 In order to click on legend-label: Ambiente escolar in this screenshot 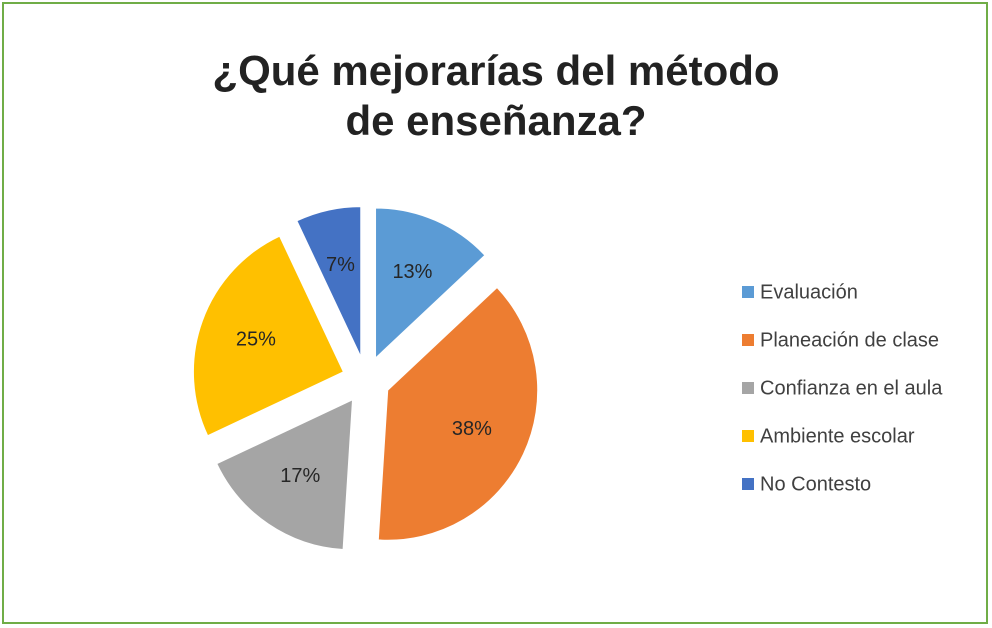, I will do `click(837, 436)`.